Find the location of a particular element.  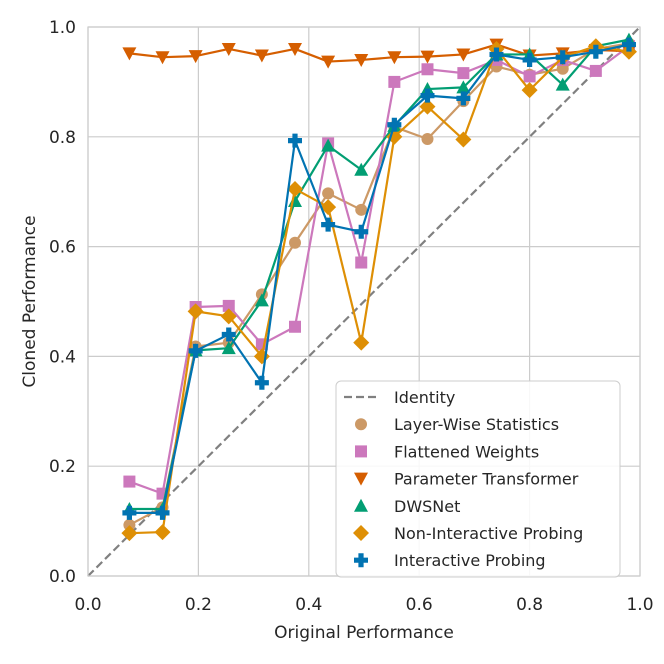

legend-item-non-interactive-probing: Non-Interactive Probing is located at coordinates (468, 533).